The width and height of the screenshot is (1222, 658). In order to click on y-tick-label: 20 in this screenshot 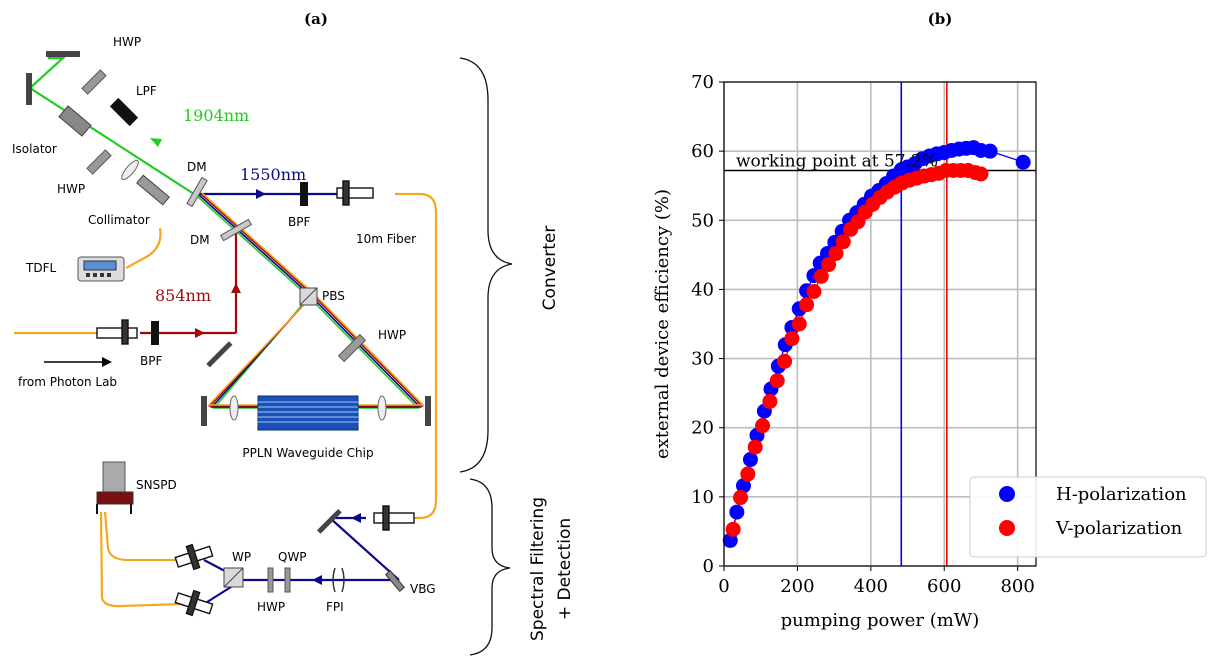, I will do `click(702, 428)`.